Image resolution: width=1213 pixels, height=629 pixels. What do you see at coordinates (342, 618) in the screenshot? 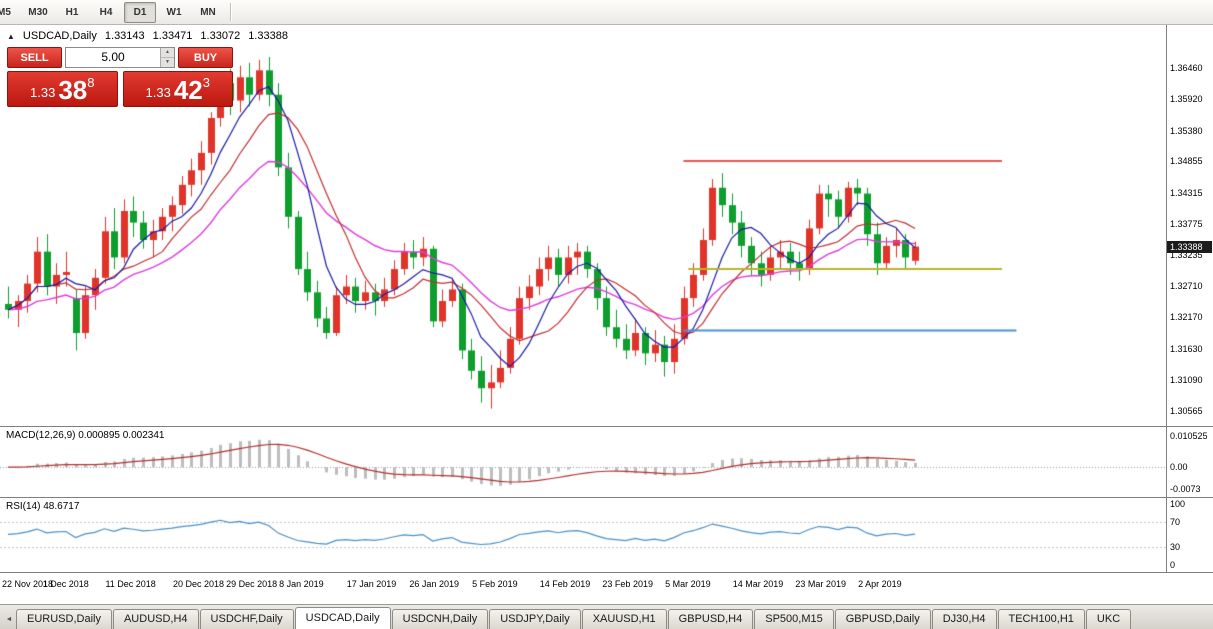
I see `chart-tab-usdcad-daily: USDCAD,Daily` at bounding box center [342, 618].